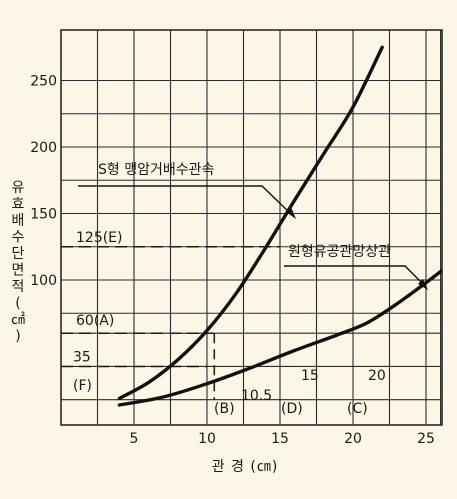 This screenshot has height=499, width=457. Describe the element at coordinates (207, 439) in the screenshot. I see `x-tick-label: 10` at that location.